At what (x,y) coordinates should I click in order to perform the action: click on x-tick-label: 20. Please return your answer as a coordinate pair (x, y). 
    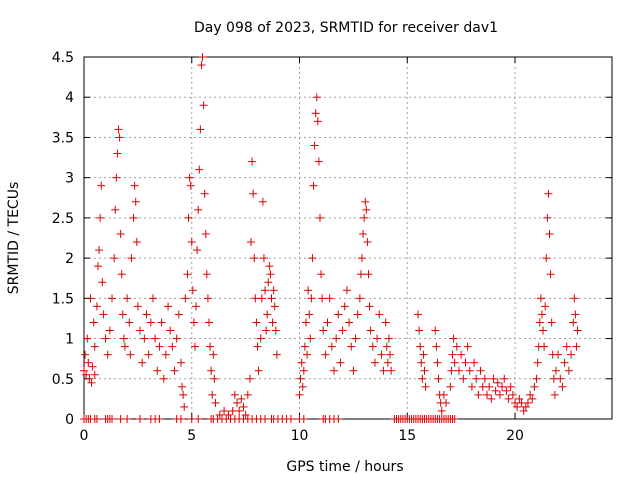
    Looking at the image, I should click on (515, 436).